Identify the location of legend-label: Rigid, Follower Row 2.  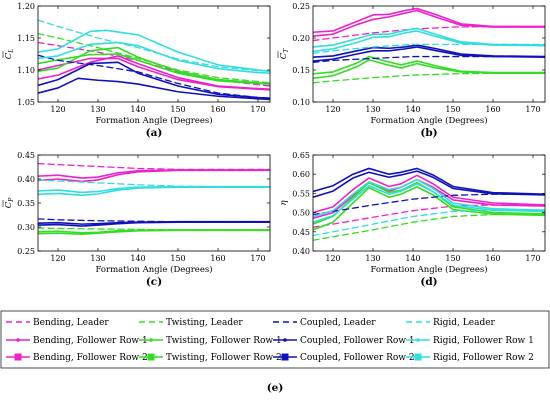
(483, 358).